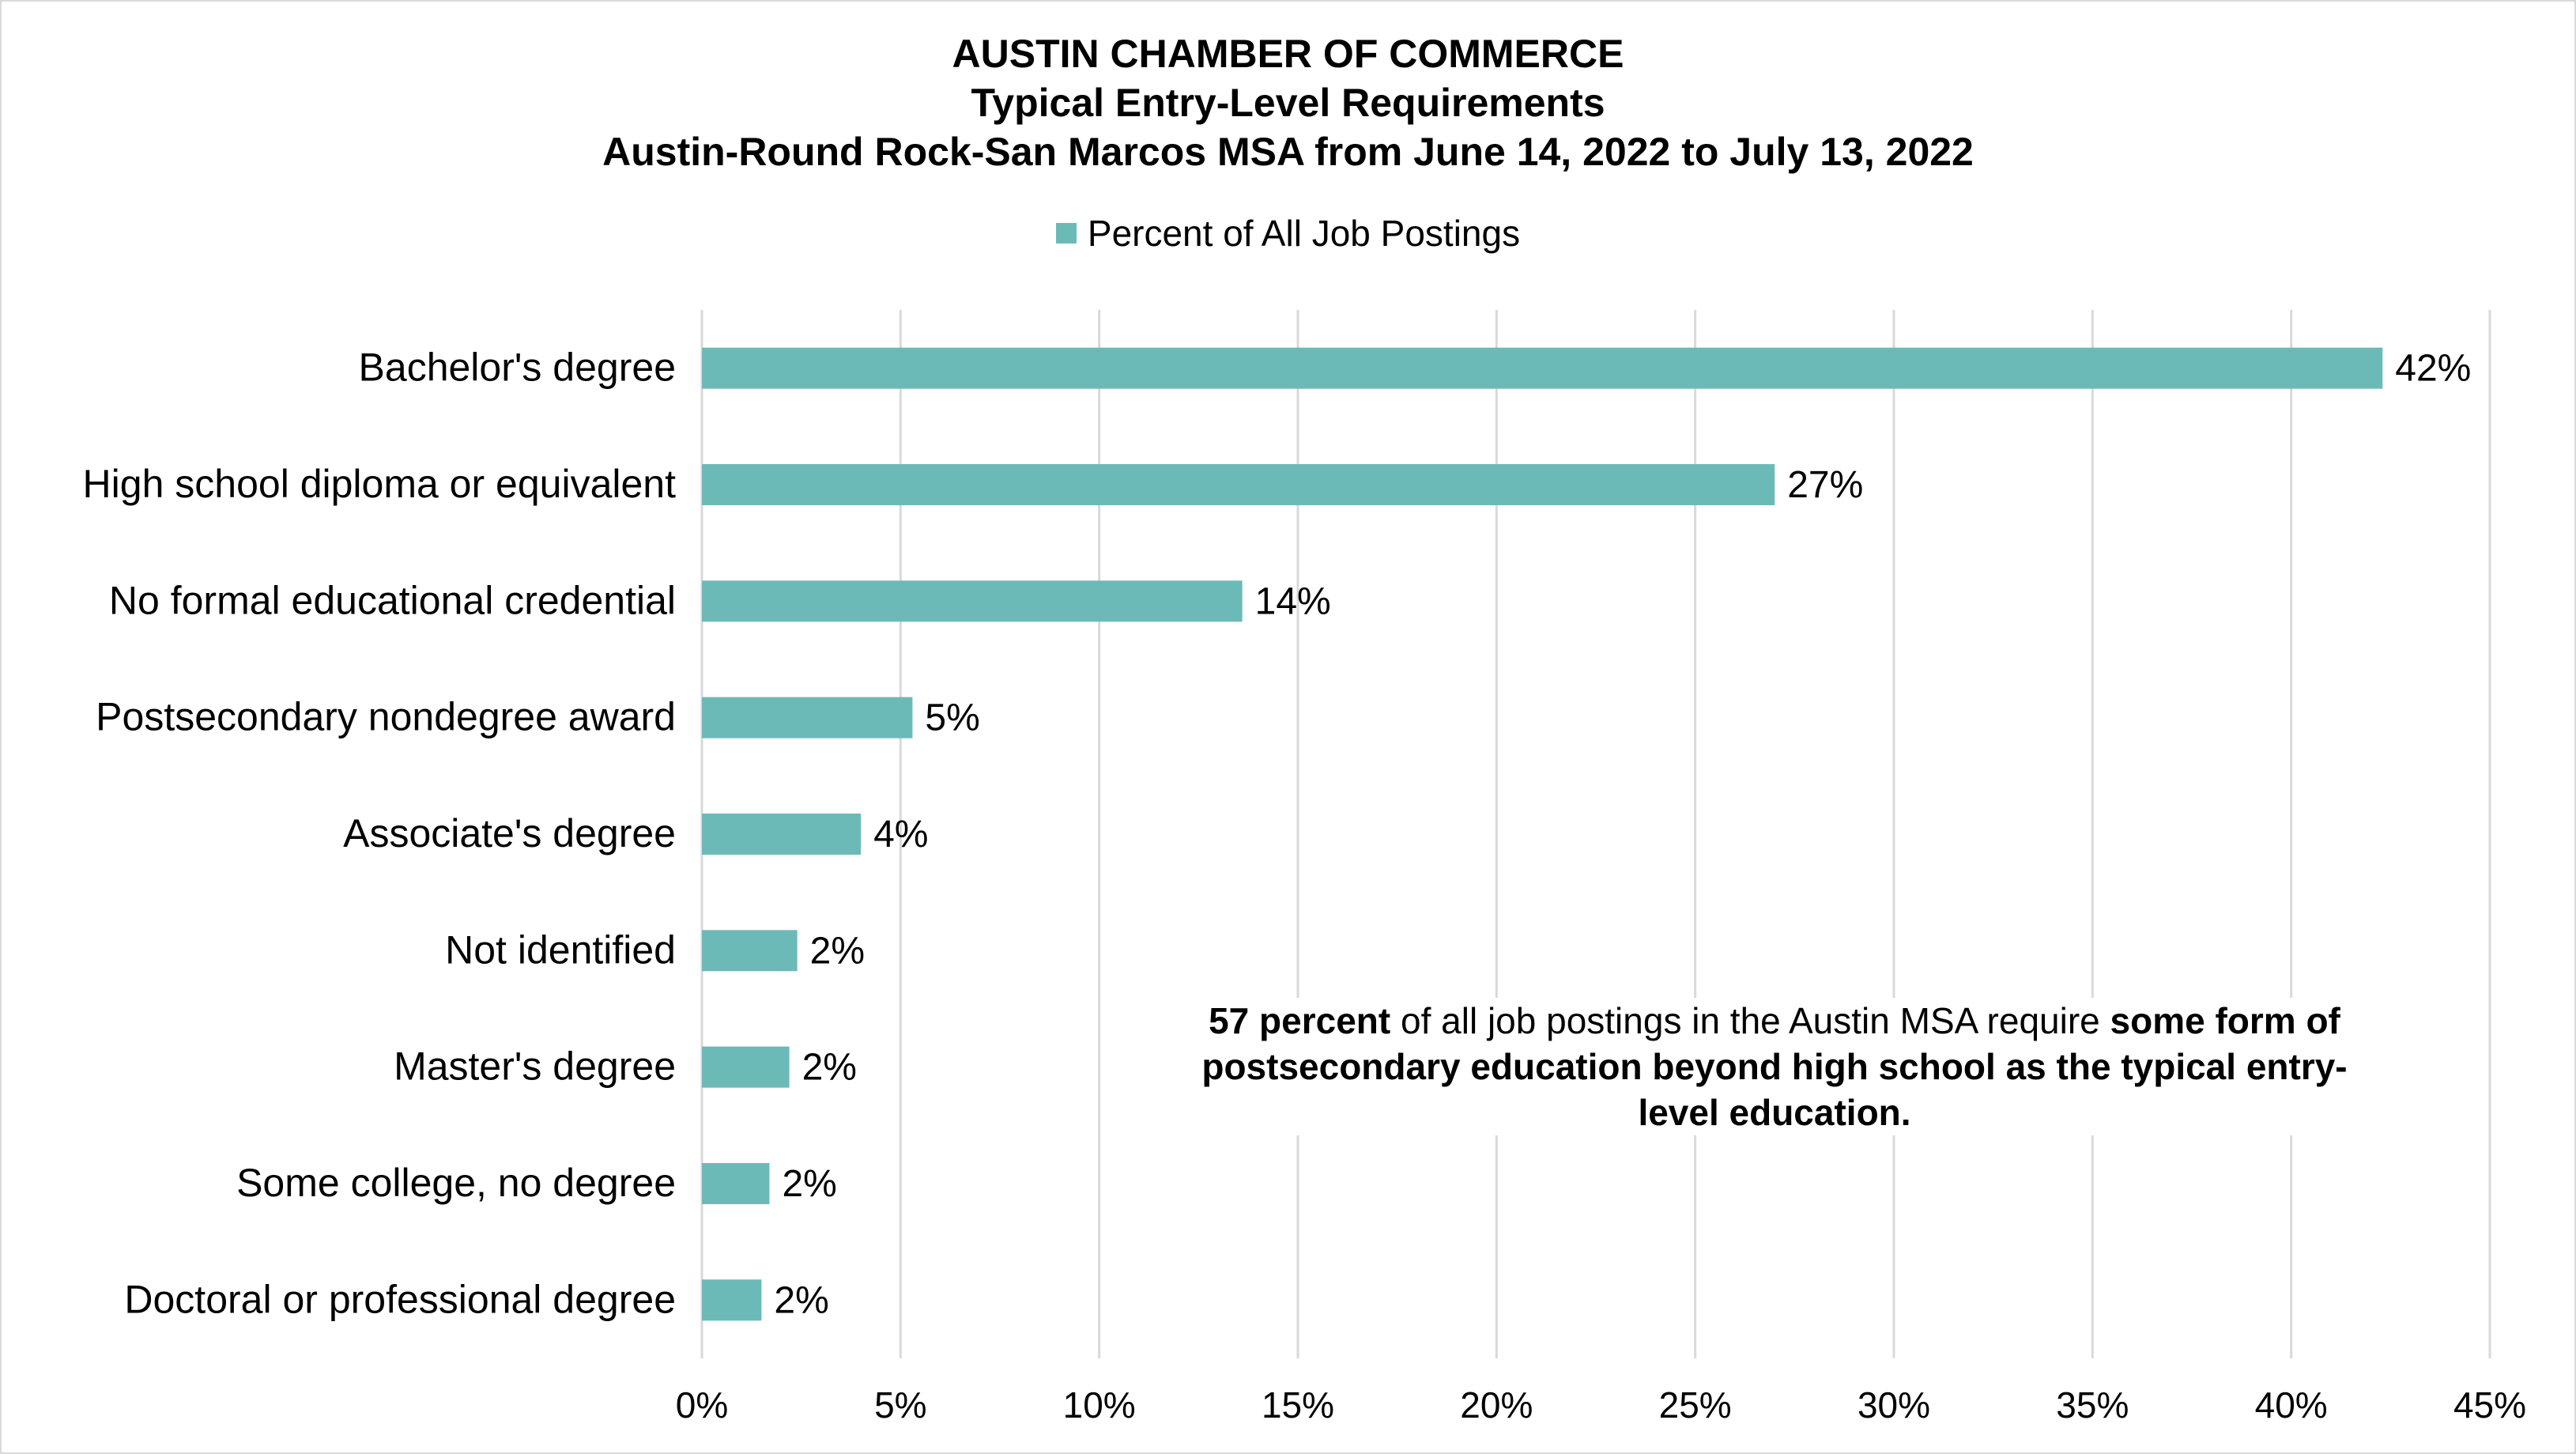  I want to click on x-tick-label: 20%, so click(1496, 1405).